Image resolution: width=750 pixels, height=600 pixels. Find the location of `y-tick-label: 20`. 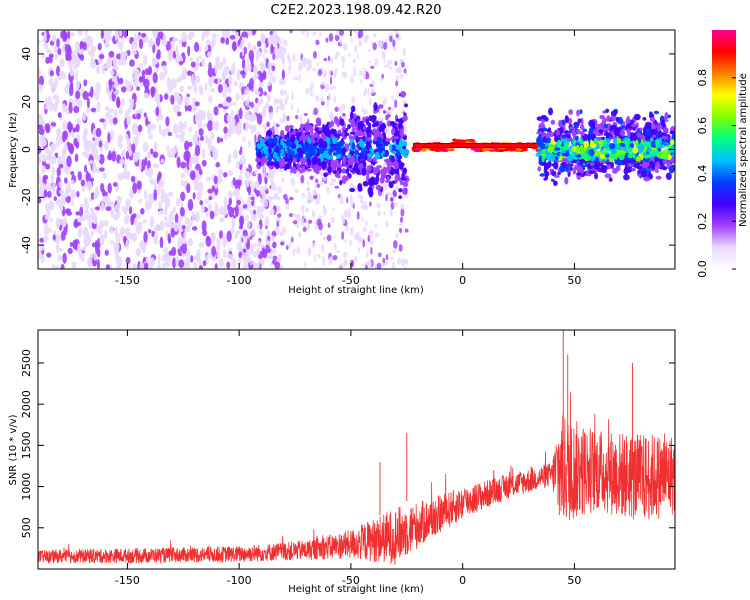

y-tick-label: 20 is located at coordinates (26, 102).